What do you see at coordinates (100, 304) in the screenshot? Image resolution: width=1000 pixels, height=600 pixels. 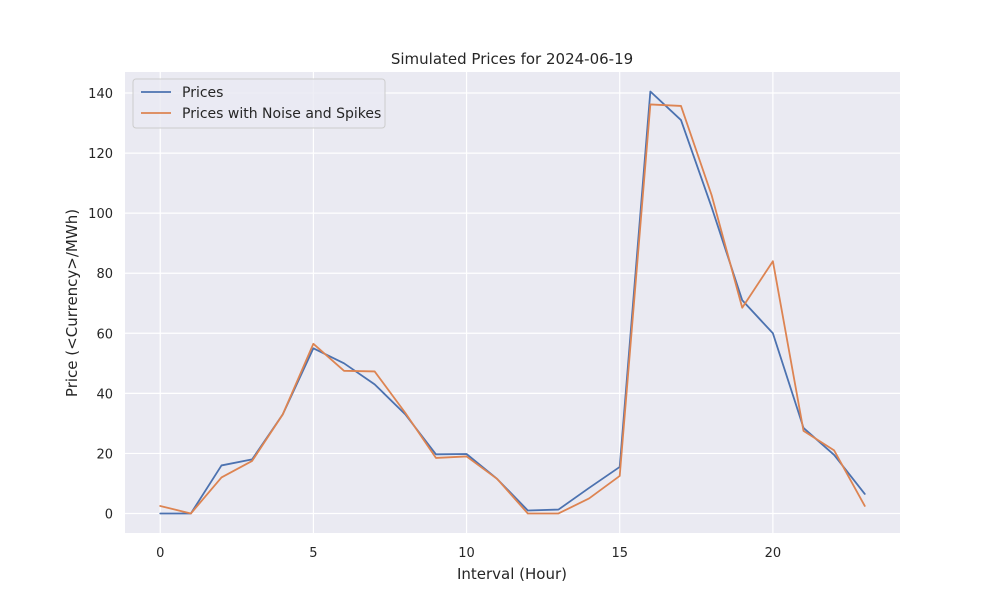 I see `y-tick-labels: 0 20 40 60 80 100 120 140` at bounding box center [100, 304].